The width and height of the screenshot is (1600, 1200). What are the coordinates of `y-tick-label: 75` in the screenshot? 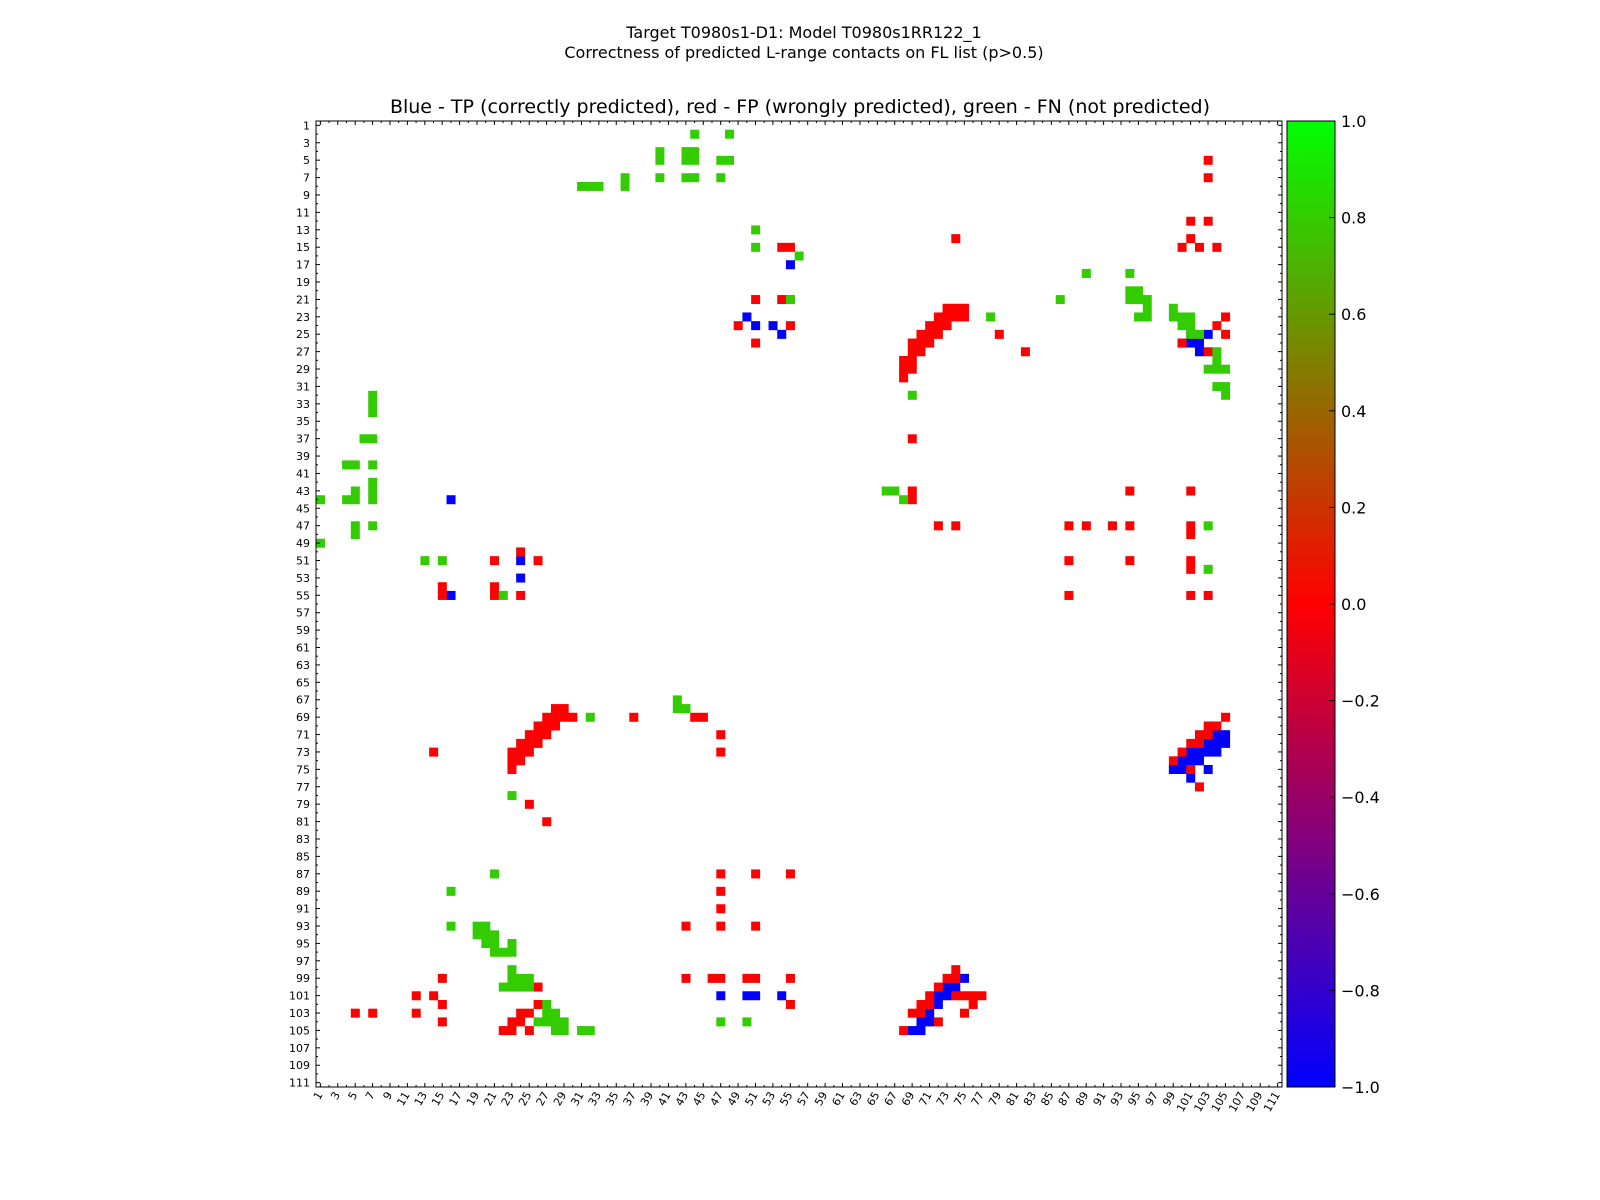 It's located at (303, 769).